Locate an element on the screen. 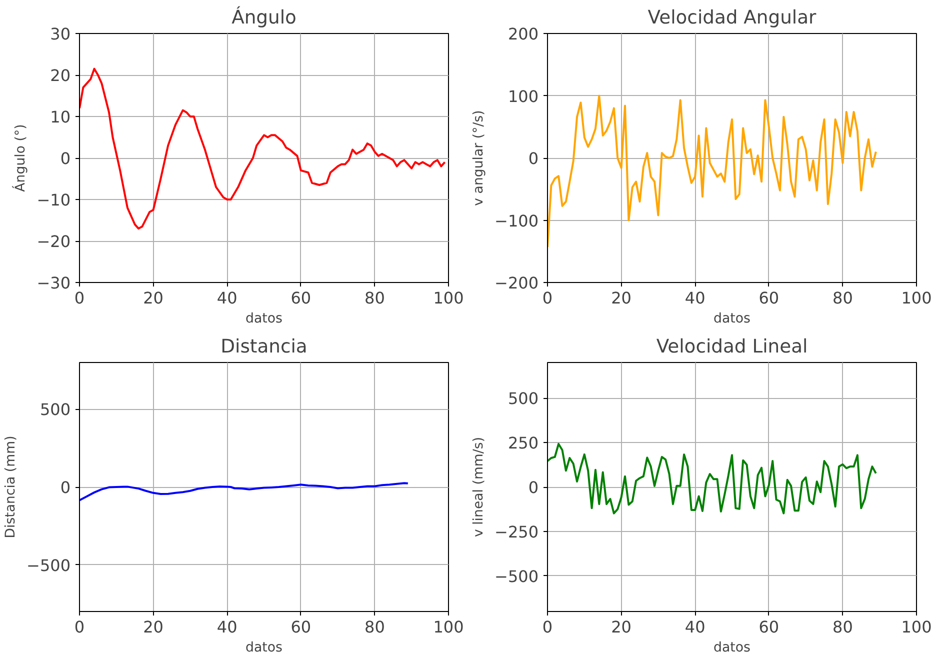  y-tick-label: −250 is located at coordinates (516, 532).